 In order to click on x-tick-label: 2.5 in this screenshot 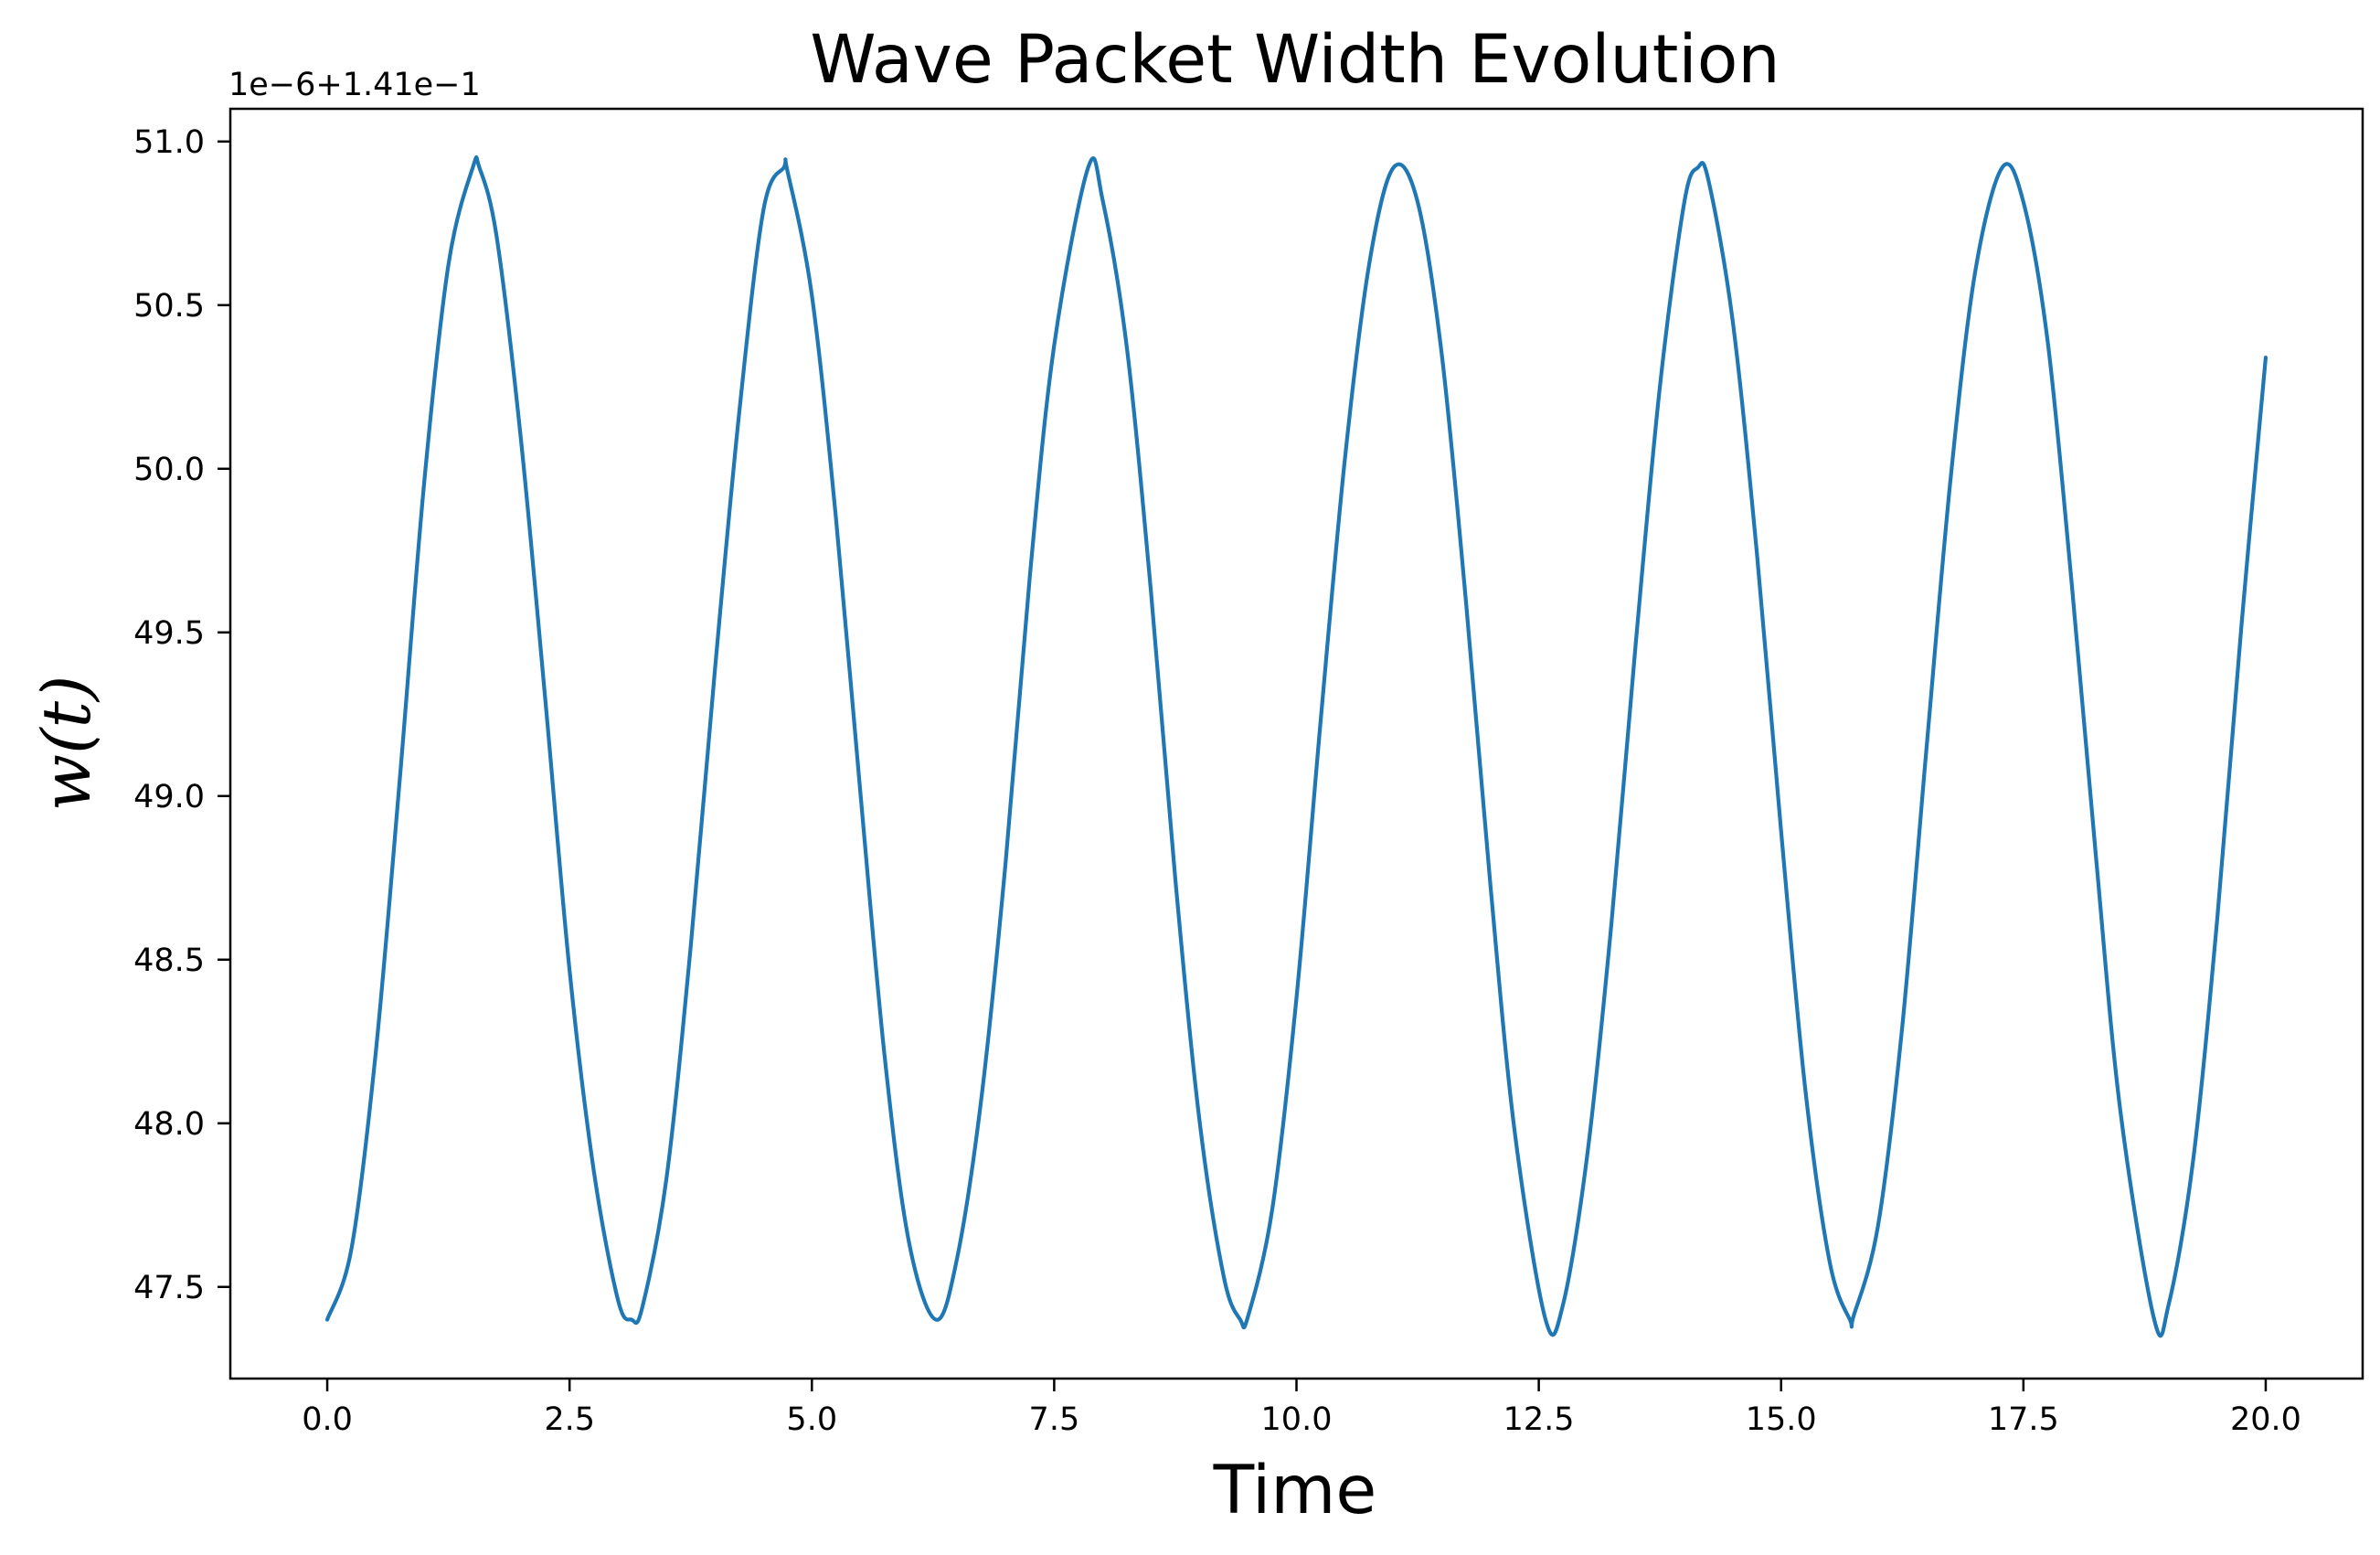, I will do `click(569, 1419)`.